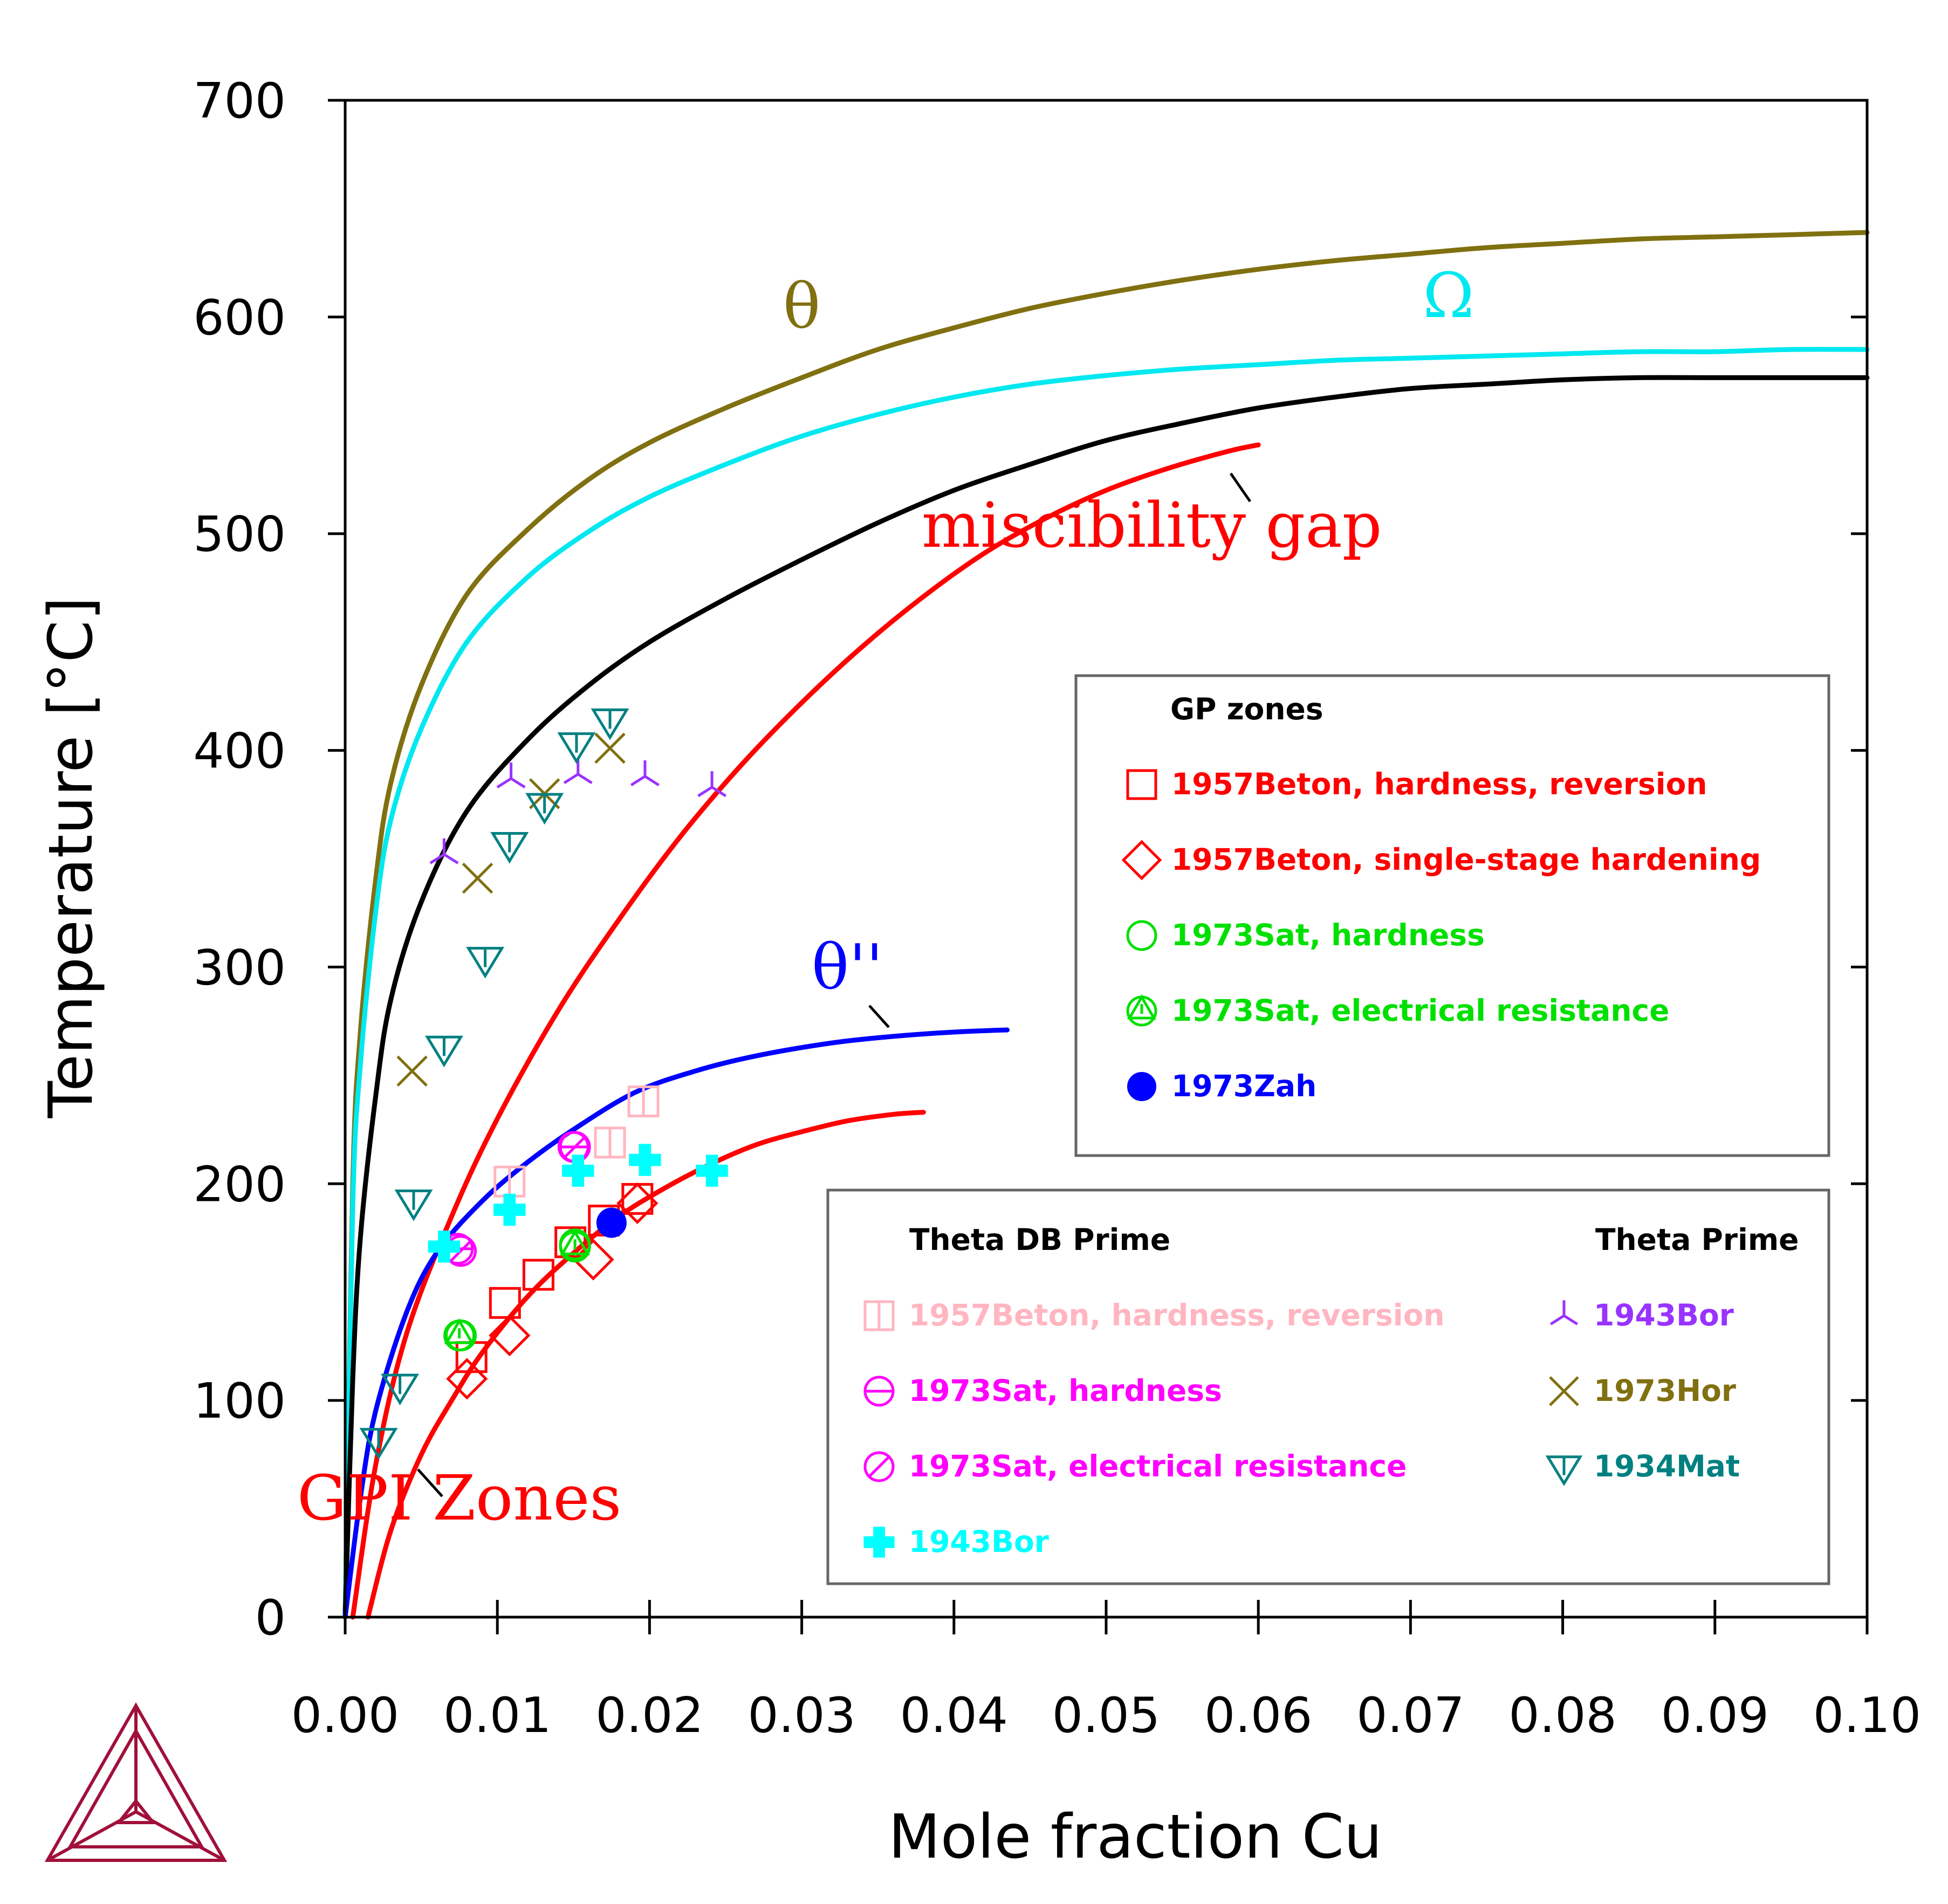 The image size is (1948, 1904). What do you see at coordinates (270, 1618) in the screenshot?
I see `y-tick-label: 0` at bounding box center [270, 1618].